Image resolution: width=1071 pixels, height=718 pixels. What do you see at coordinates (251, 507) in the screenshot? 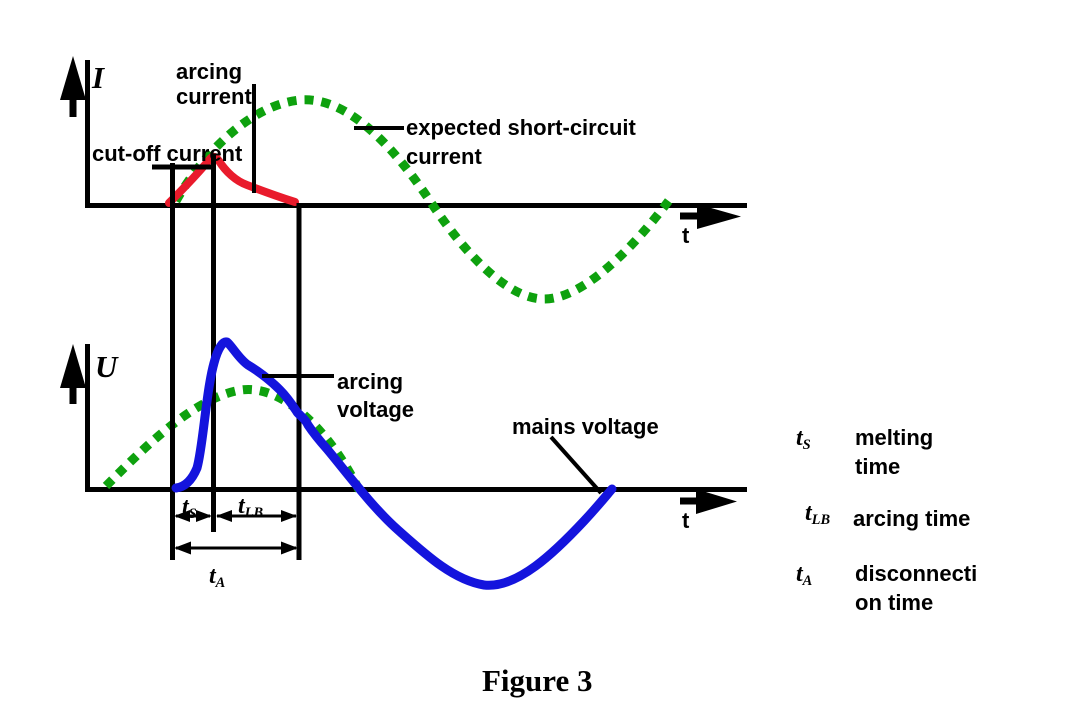
I see `tlb-interval-label: tLB` at bounding box center [251, 507].